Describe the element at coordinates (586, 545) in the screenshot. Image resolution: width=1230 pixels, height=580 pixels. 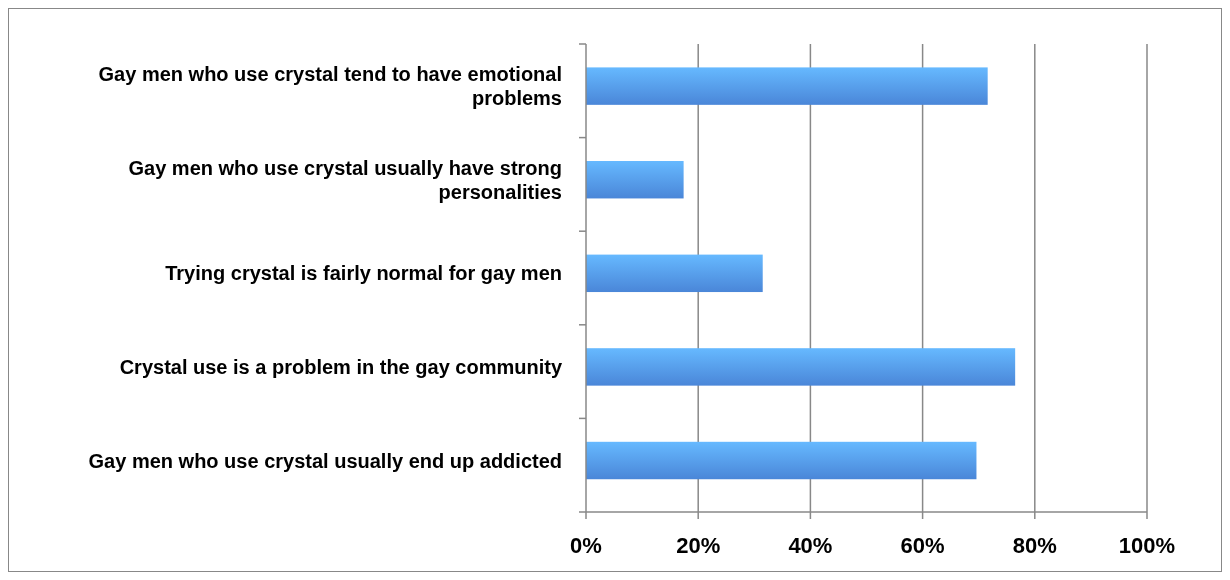
I see `x-tick-label: 0%` at that location.